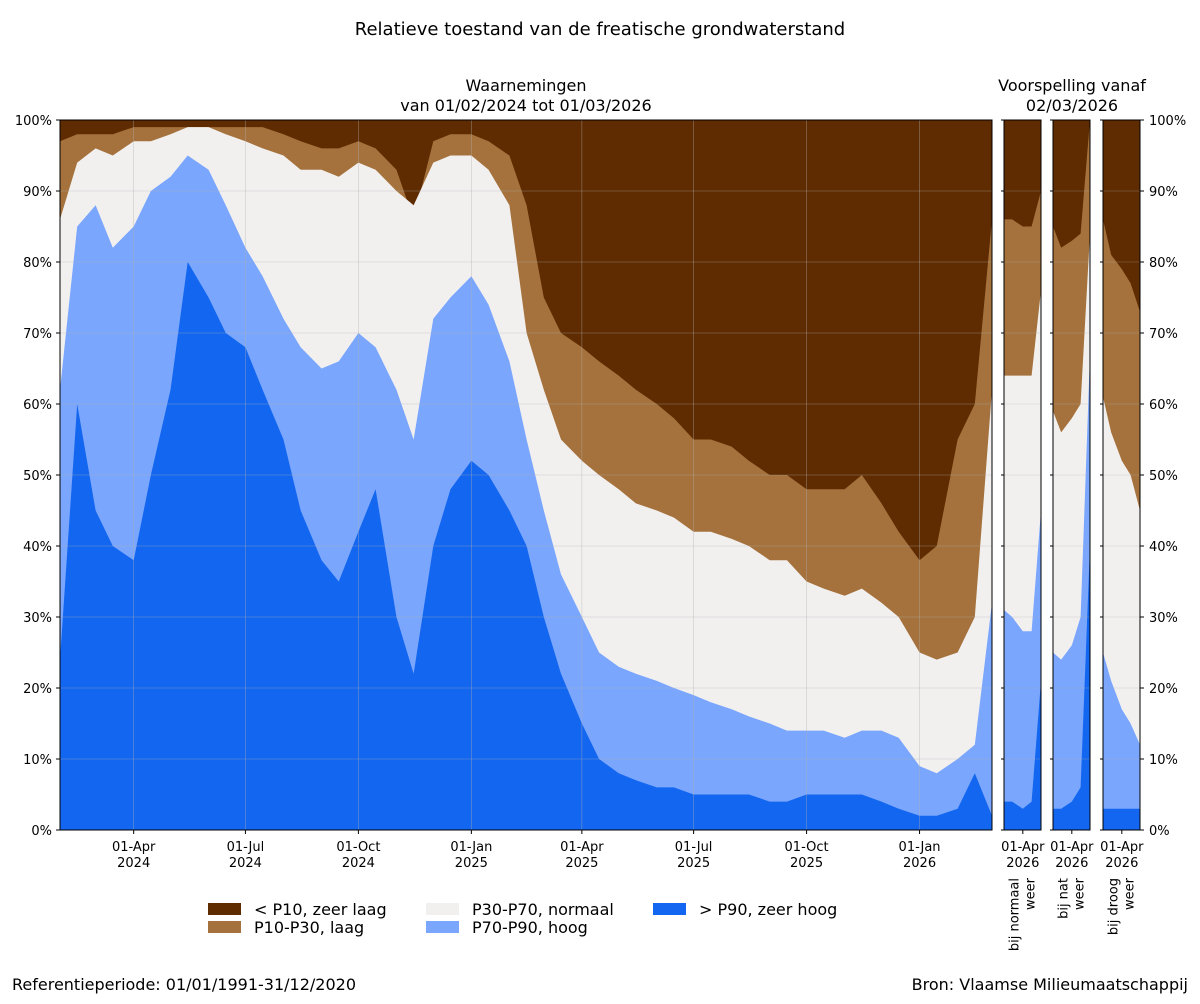  I want to click on footer-reference: Referentieperiode: 01/01/1991-31/12/2020, so click(184, 984).